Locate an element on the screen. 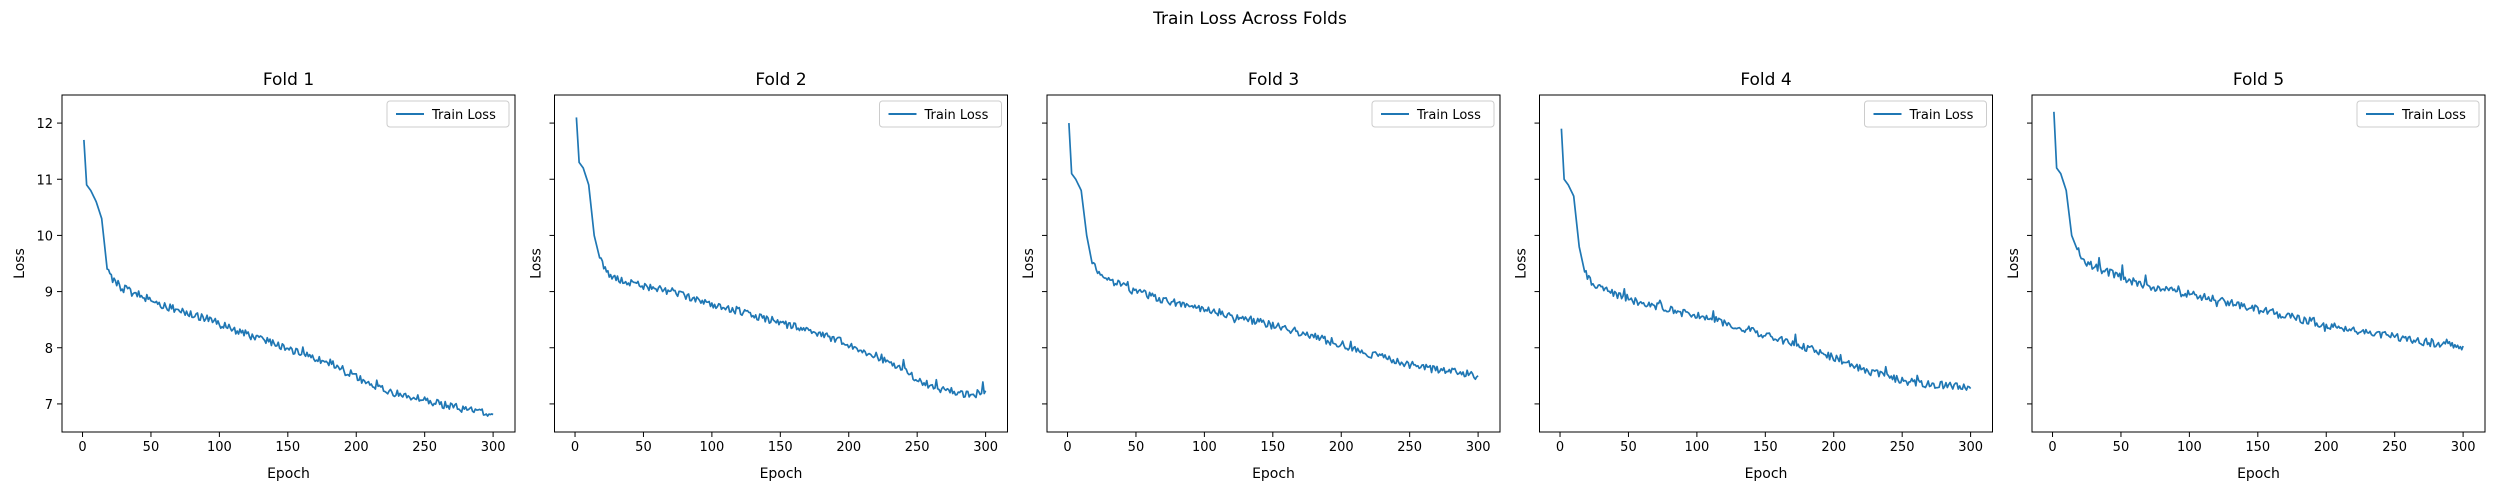  subplot-title: Fold 4 is located at coordinates (1765, 80).